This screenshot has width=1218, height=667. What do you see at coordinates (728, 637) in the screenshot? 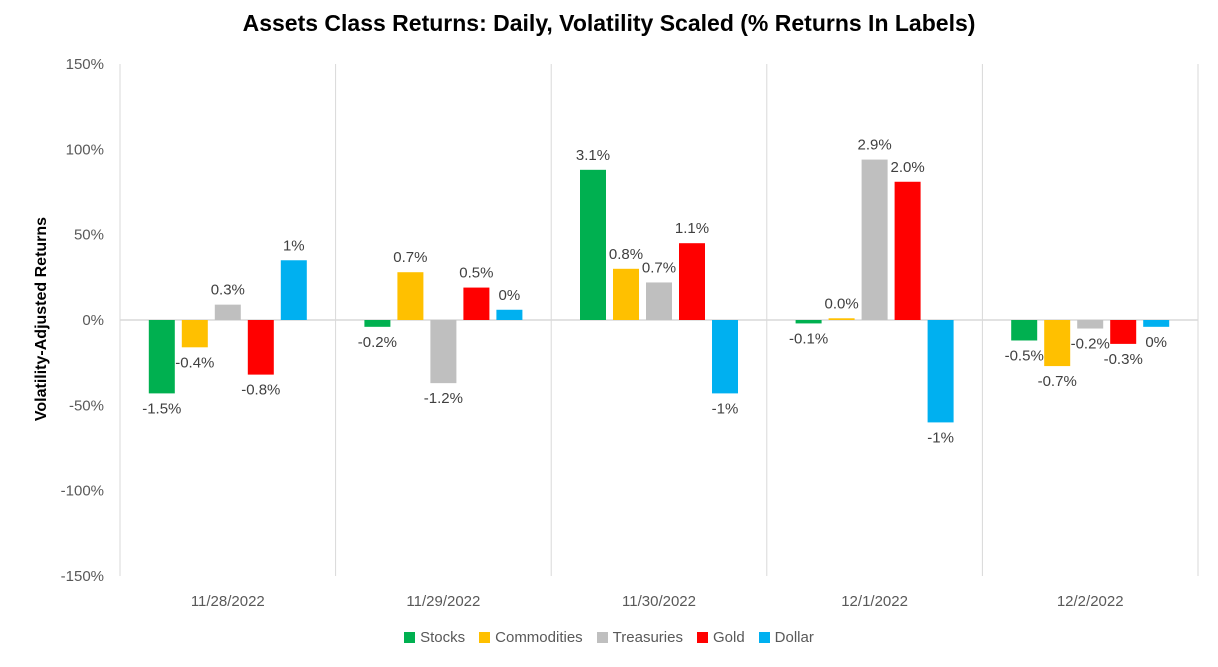
I see `legend-label: Gold` at bounding box center [728, 637].